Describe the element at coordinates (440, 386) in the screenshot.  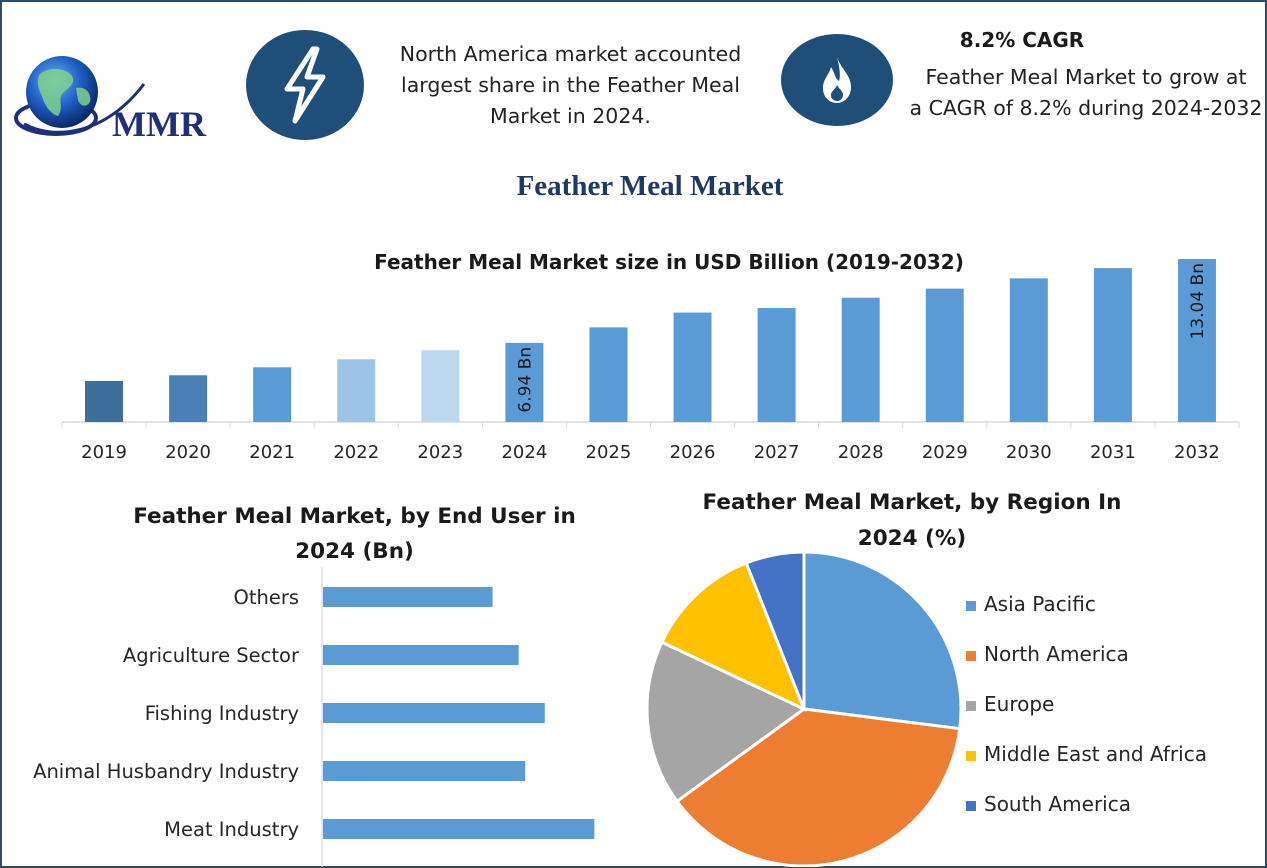
I see `bar-2023` at that location.